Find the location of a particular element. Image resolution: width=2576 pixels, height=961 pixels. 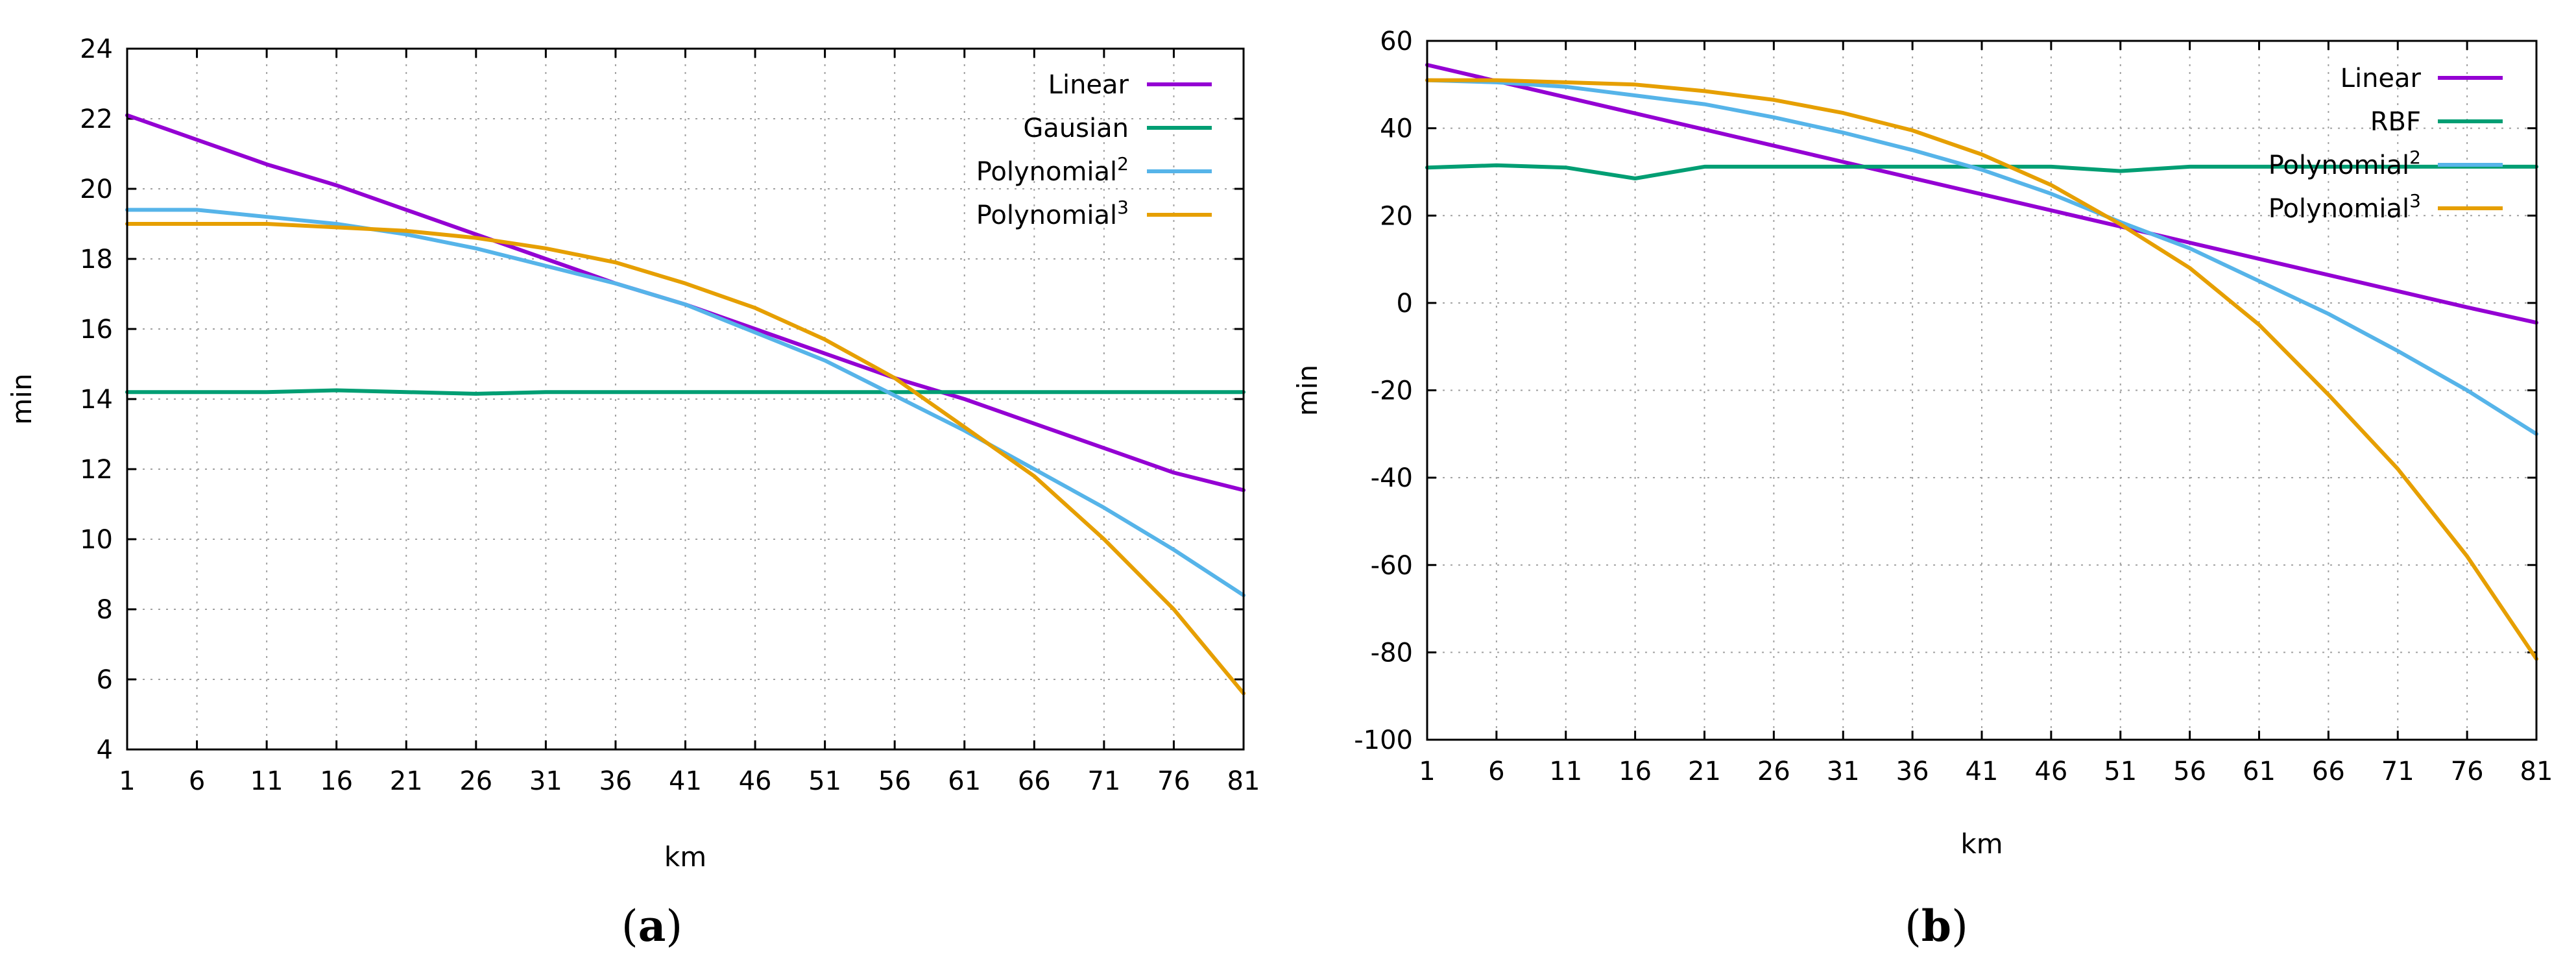

panel-caption: (a) is located at coordinates (651, 926).